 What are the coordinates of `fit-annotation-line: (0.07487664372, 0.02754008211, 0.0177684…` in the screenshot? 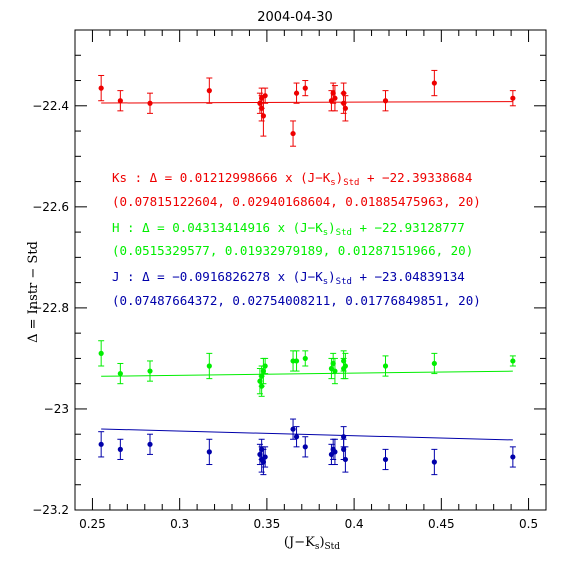 It's located at (296, 300).